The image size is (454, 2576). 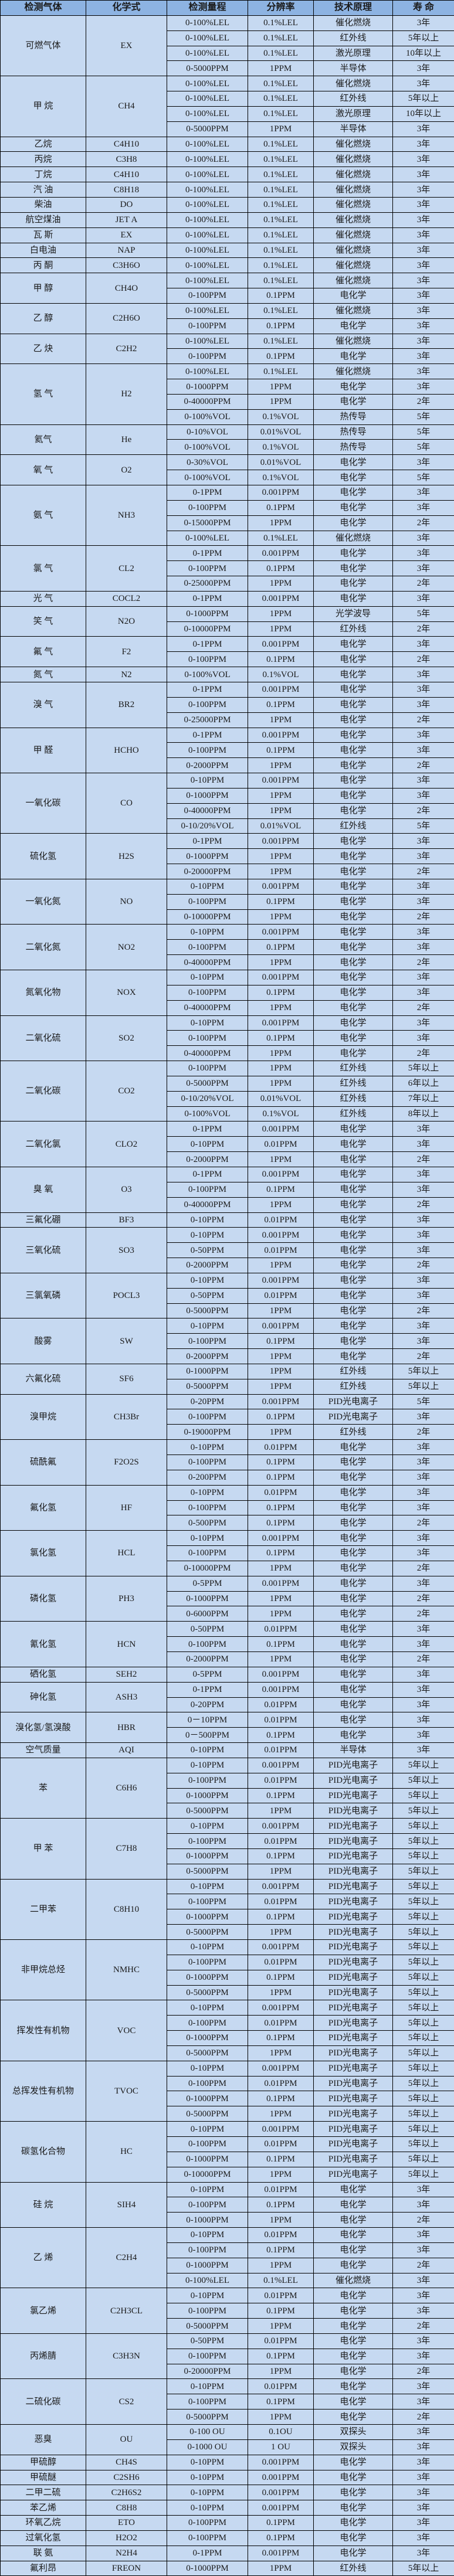 What do you see at coordinates (227, 477) in the screenshot?
I see `table-row: 0-100%VOL 0.1%VOL 电化学 5年` at bounding box center [227, 477].